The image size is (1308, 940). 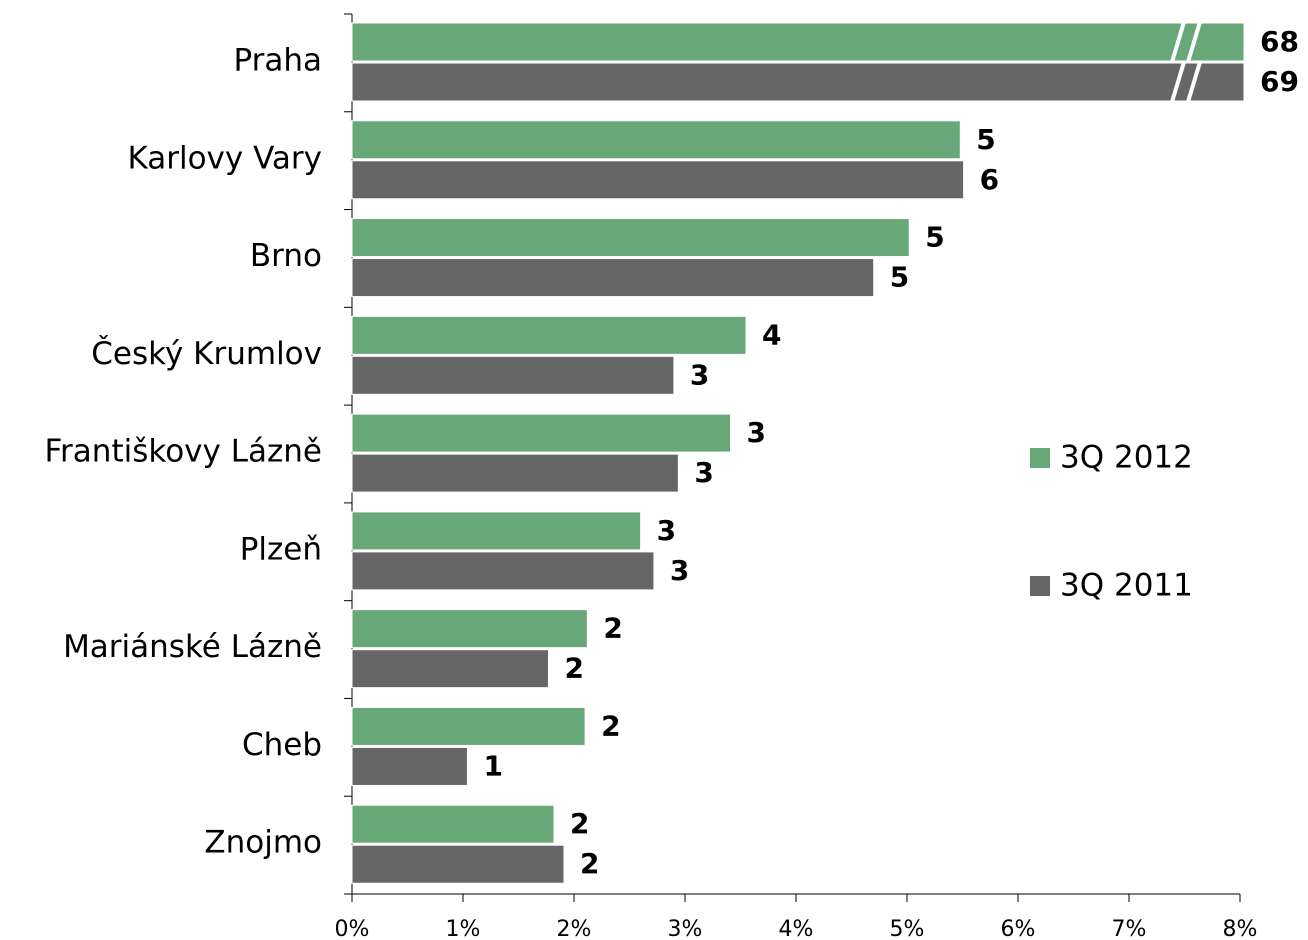 I want to click on legend-label: 3Q 2012, so click(x=1126, y=458).